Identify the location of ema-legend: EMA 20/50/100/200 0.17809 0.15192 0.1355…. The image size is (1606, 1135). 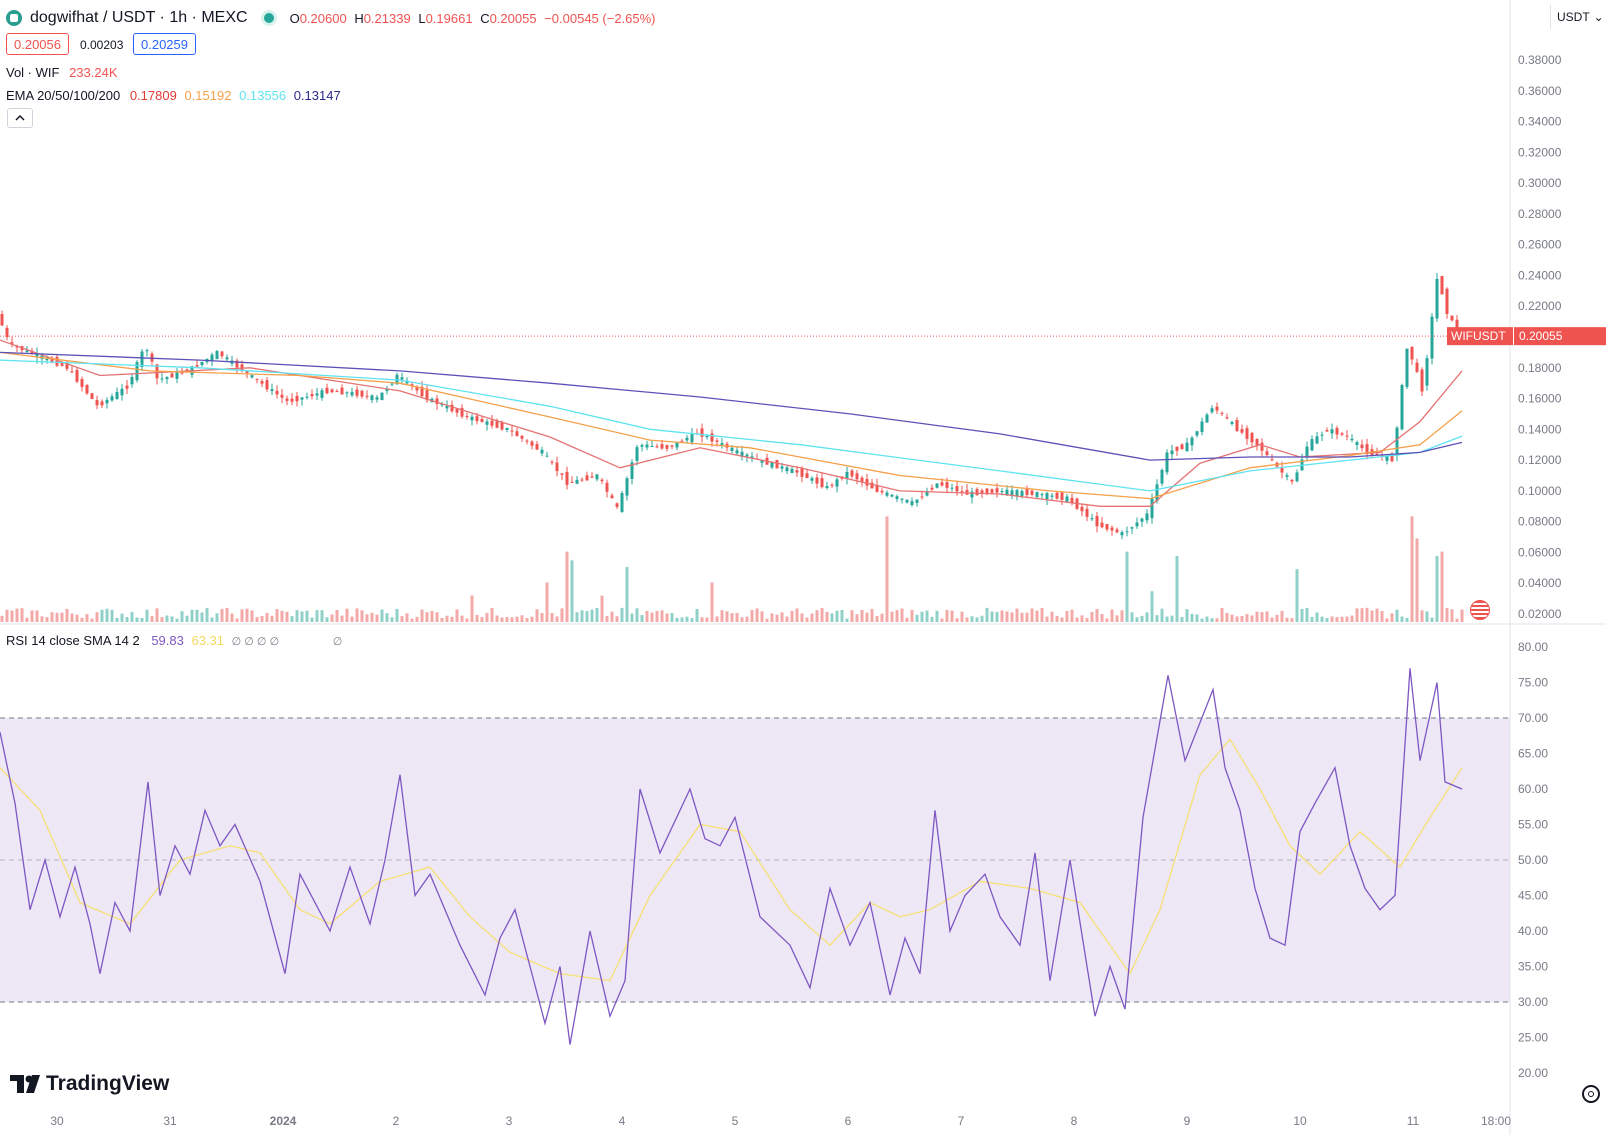
(173, 95).